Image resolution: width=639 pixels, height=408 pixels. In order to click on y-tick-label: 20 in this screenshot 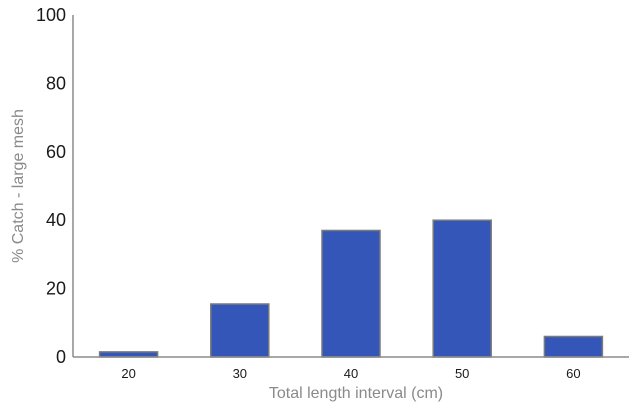, I will do `click(56, 289)`.